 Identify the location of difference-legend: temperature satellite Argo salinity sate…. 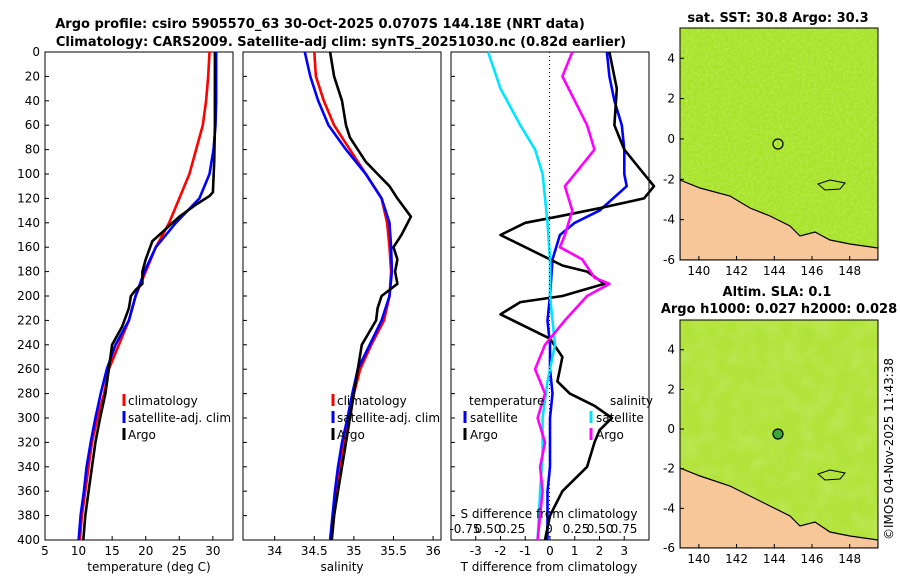
(558, 418).